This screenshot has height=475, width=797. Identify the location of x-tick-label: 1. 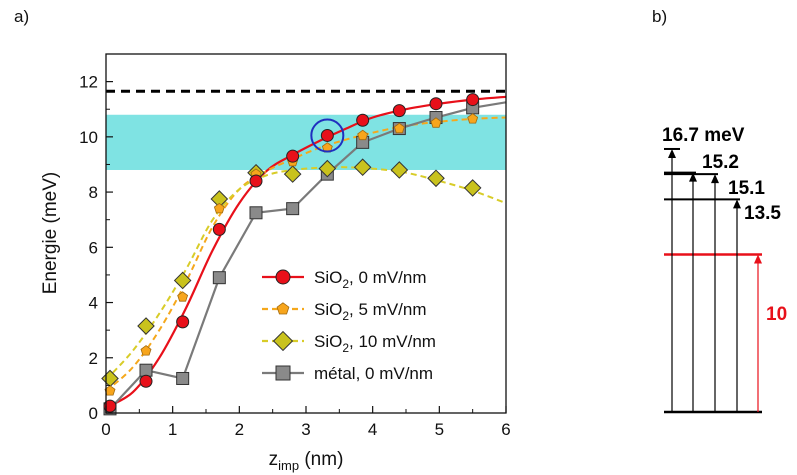
(172, 429).